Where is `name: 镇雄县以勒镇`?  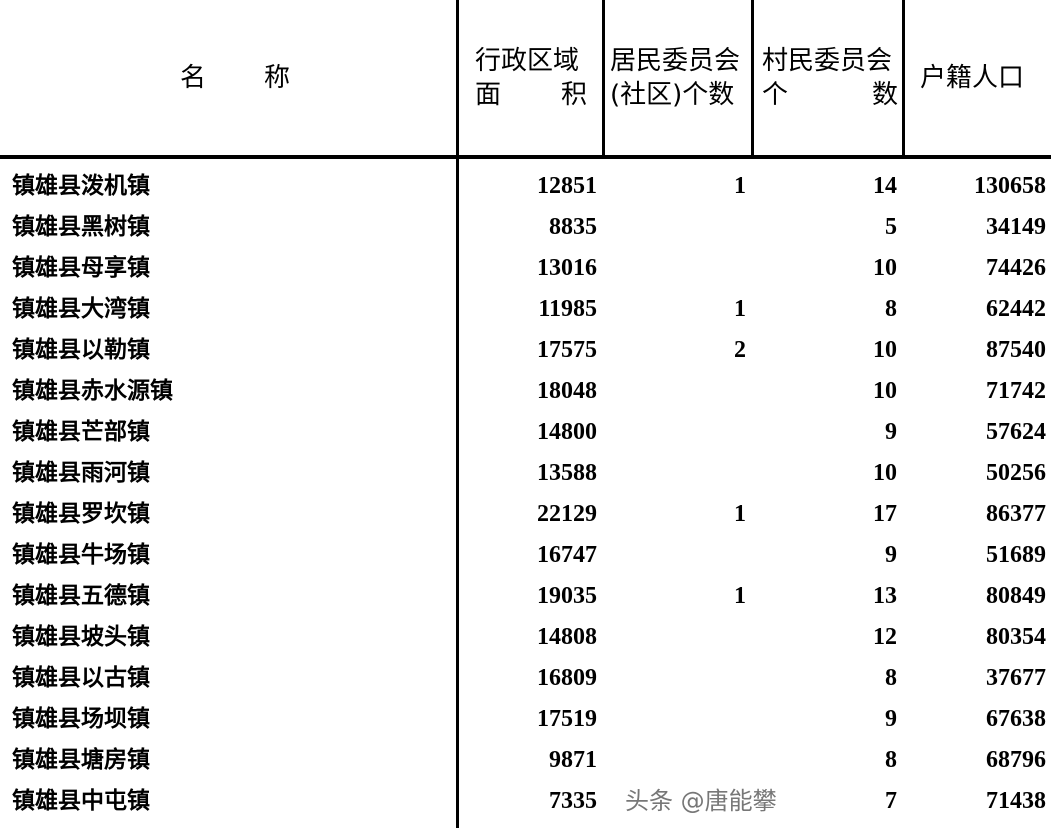
name: 镇雄县以勒镇 is located at coordinates (81, 350).